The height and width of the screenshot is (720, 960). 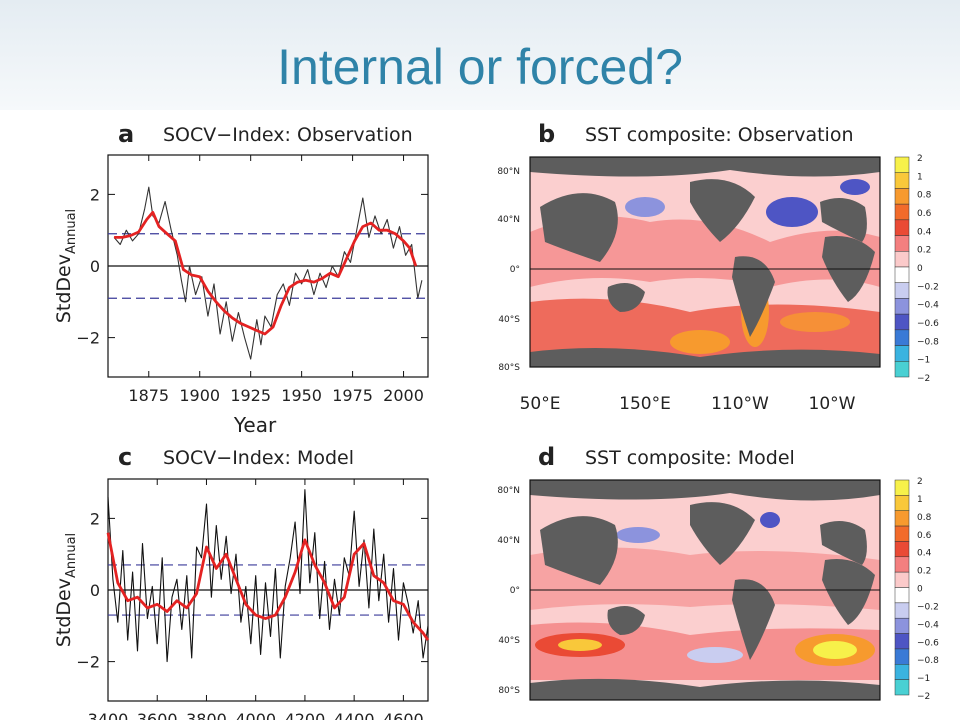 I want to click on antarctica-land-b, so click(x=705, y=357).